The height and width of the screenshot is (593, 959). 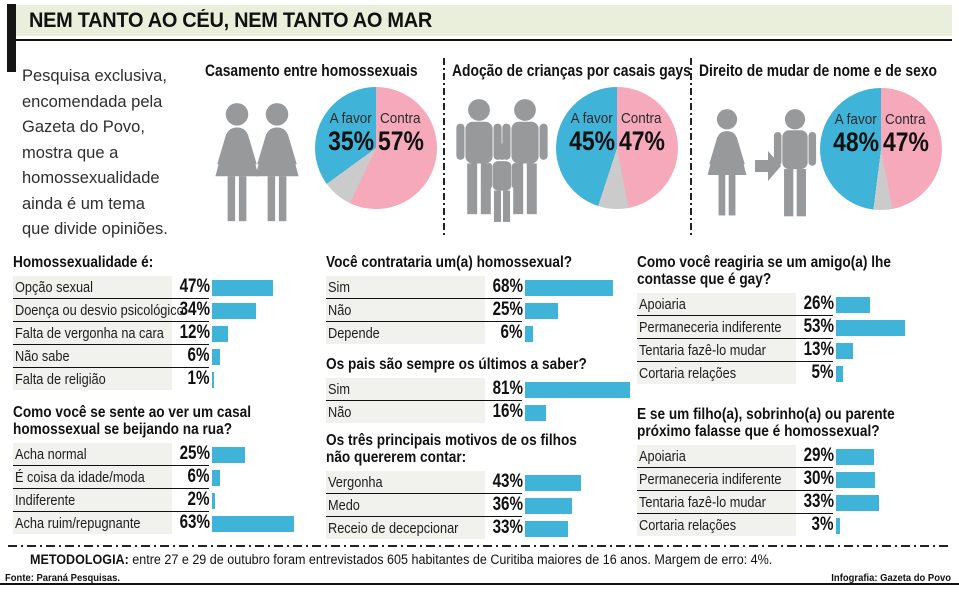 I want to click on title-bar: NEM TANTO AO CÉU, NEM TANTO AO MAR, so click(x=484, y=20).